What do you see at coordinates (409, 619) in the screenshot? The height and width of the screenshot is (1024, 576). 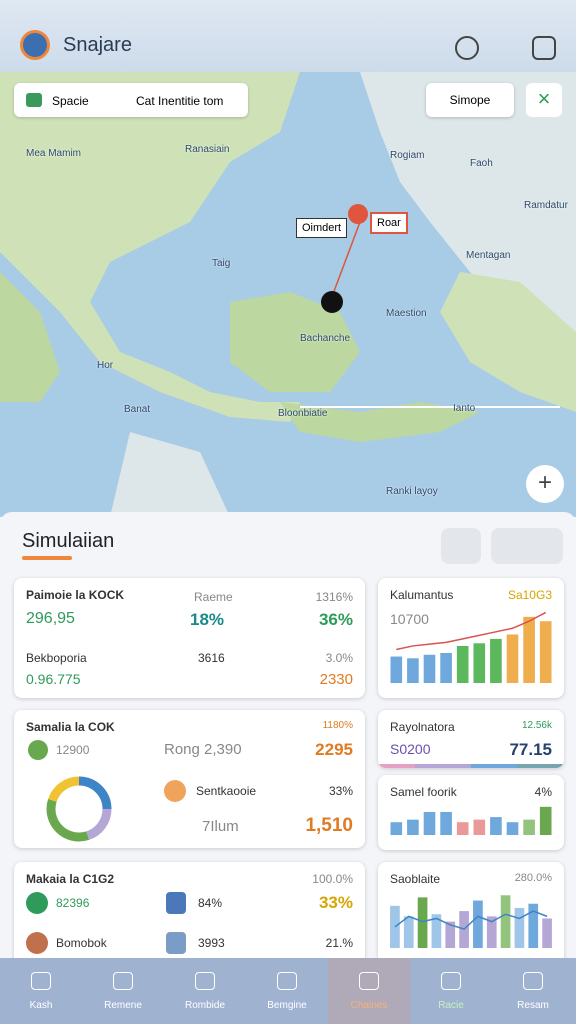 I see `value: 10700` at bounding box center [409, 619].